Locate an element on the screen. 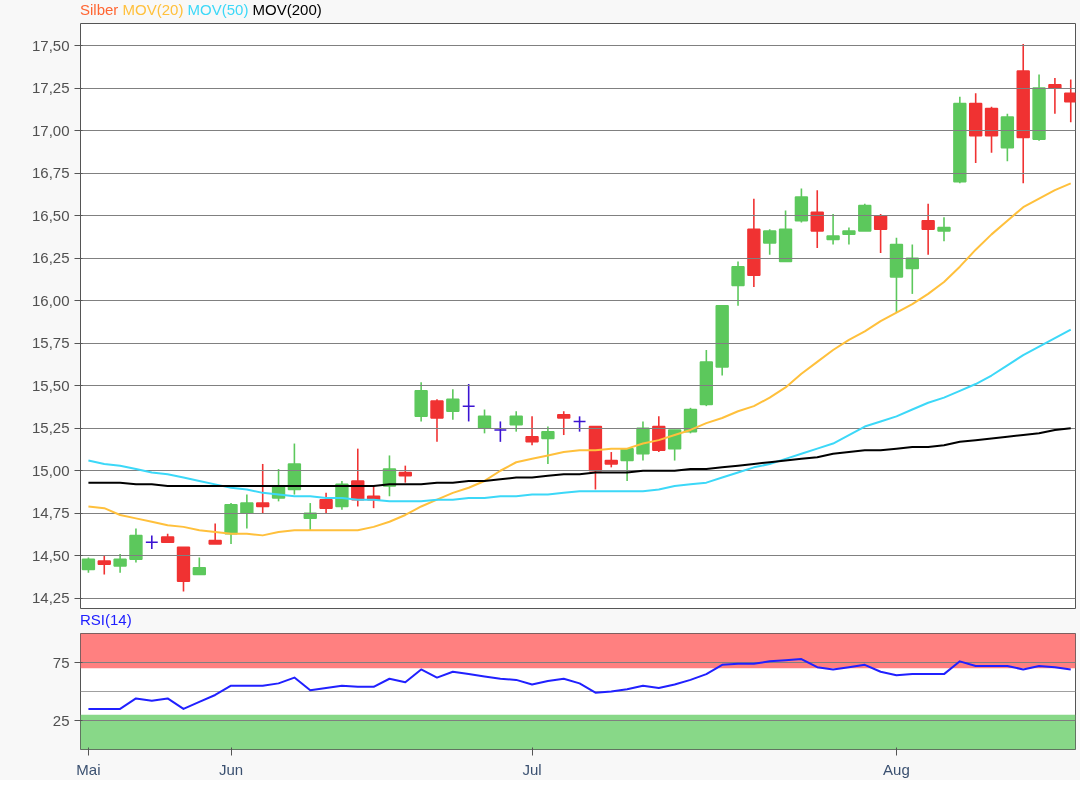 Image resolution: width=1080 pixels, height=800 pixels. text: MOV(50) is located at coordinates (218, 9).